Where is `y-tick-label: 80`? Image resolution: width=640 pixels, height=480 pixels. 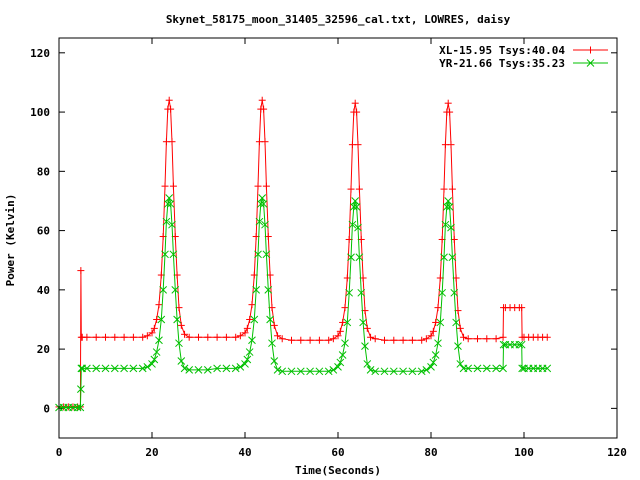 y-tick-label: 80 is located at coordinates (43, 171).